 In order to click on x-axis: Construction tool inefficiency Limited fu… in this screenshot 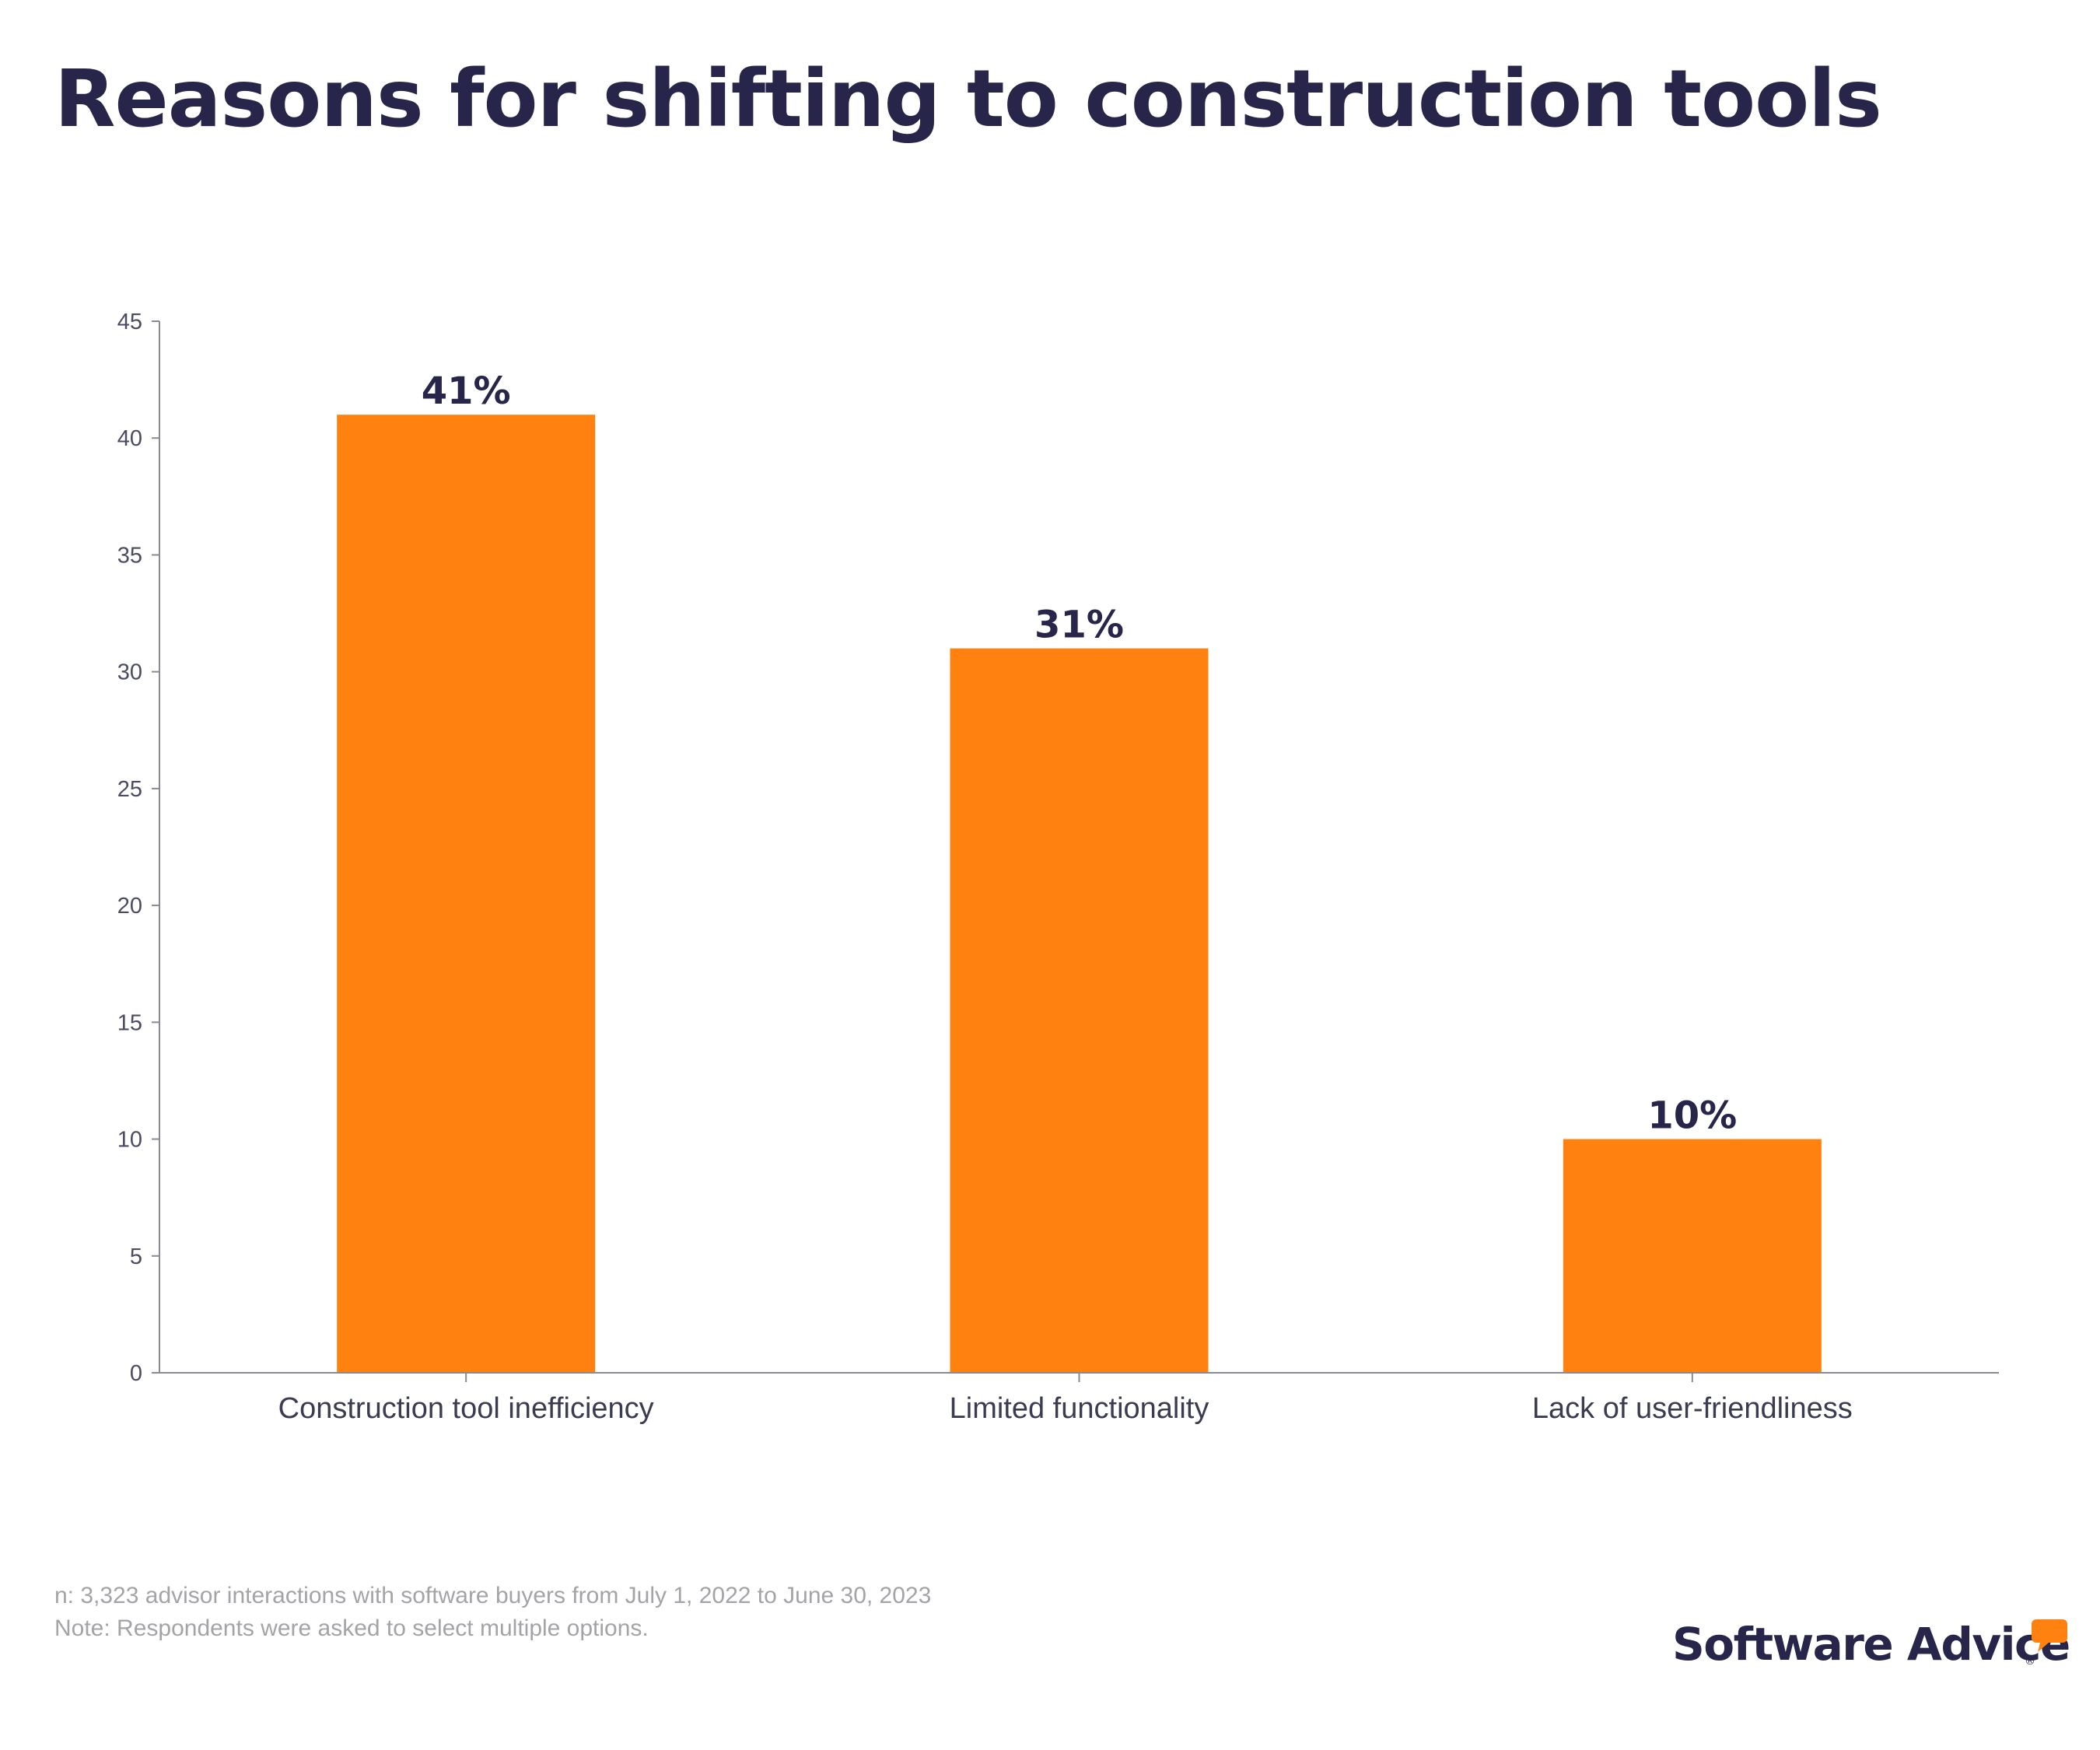, I will do `click(1079, 1398)`.